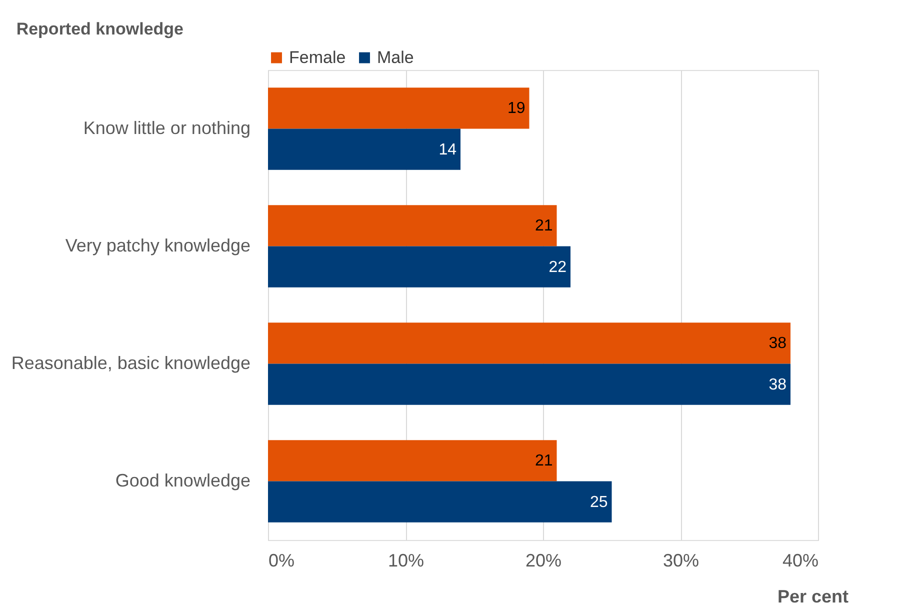 Image resolution: width=899 pixels, height=606 pixels. I want to click on x-tick-label: 30%, so click(681, 560).